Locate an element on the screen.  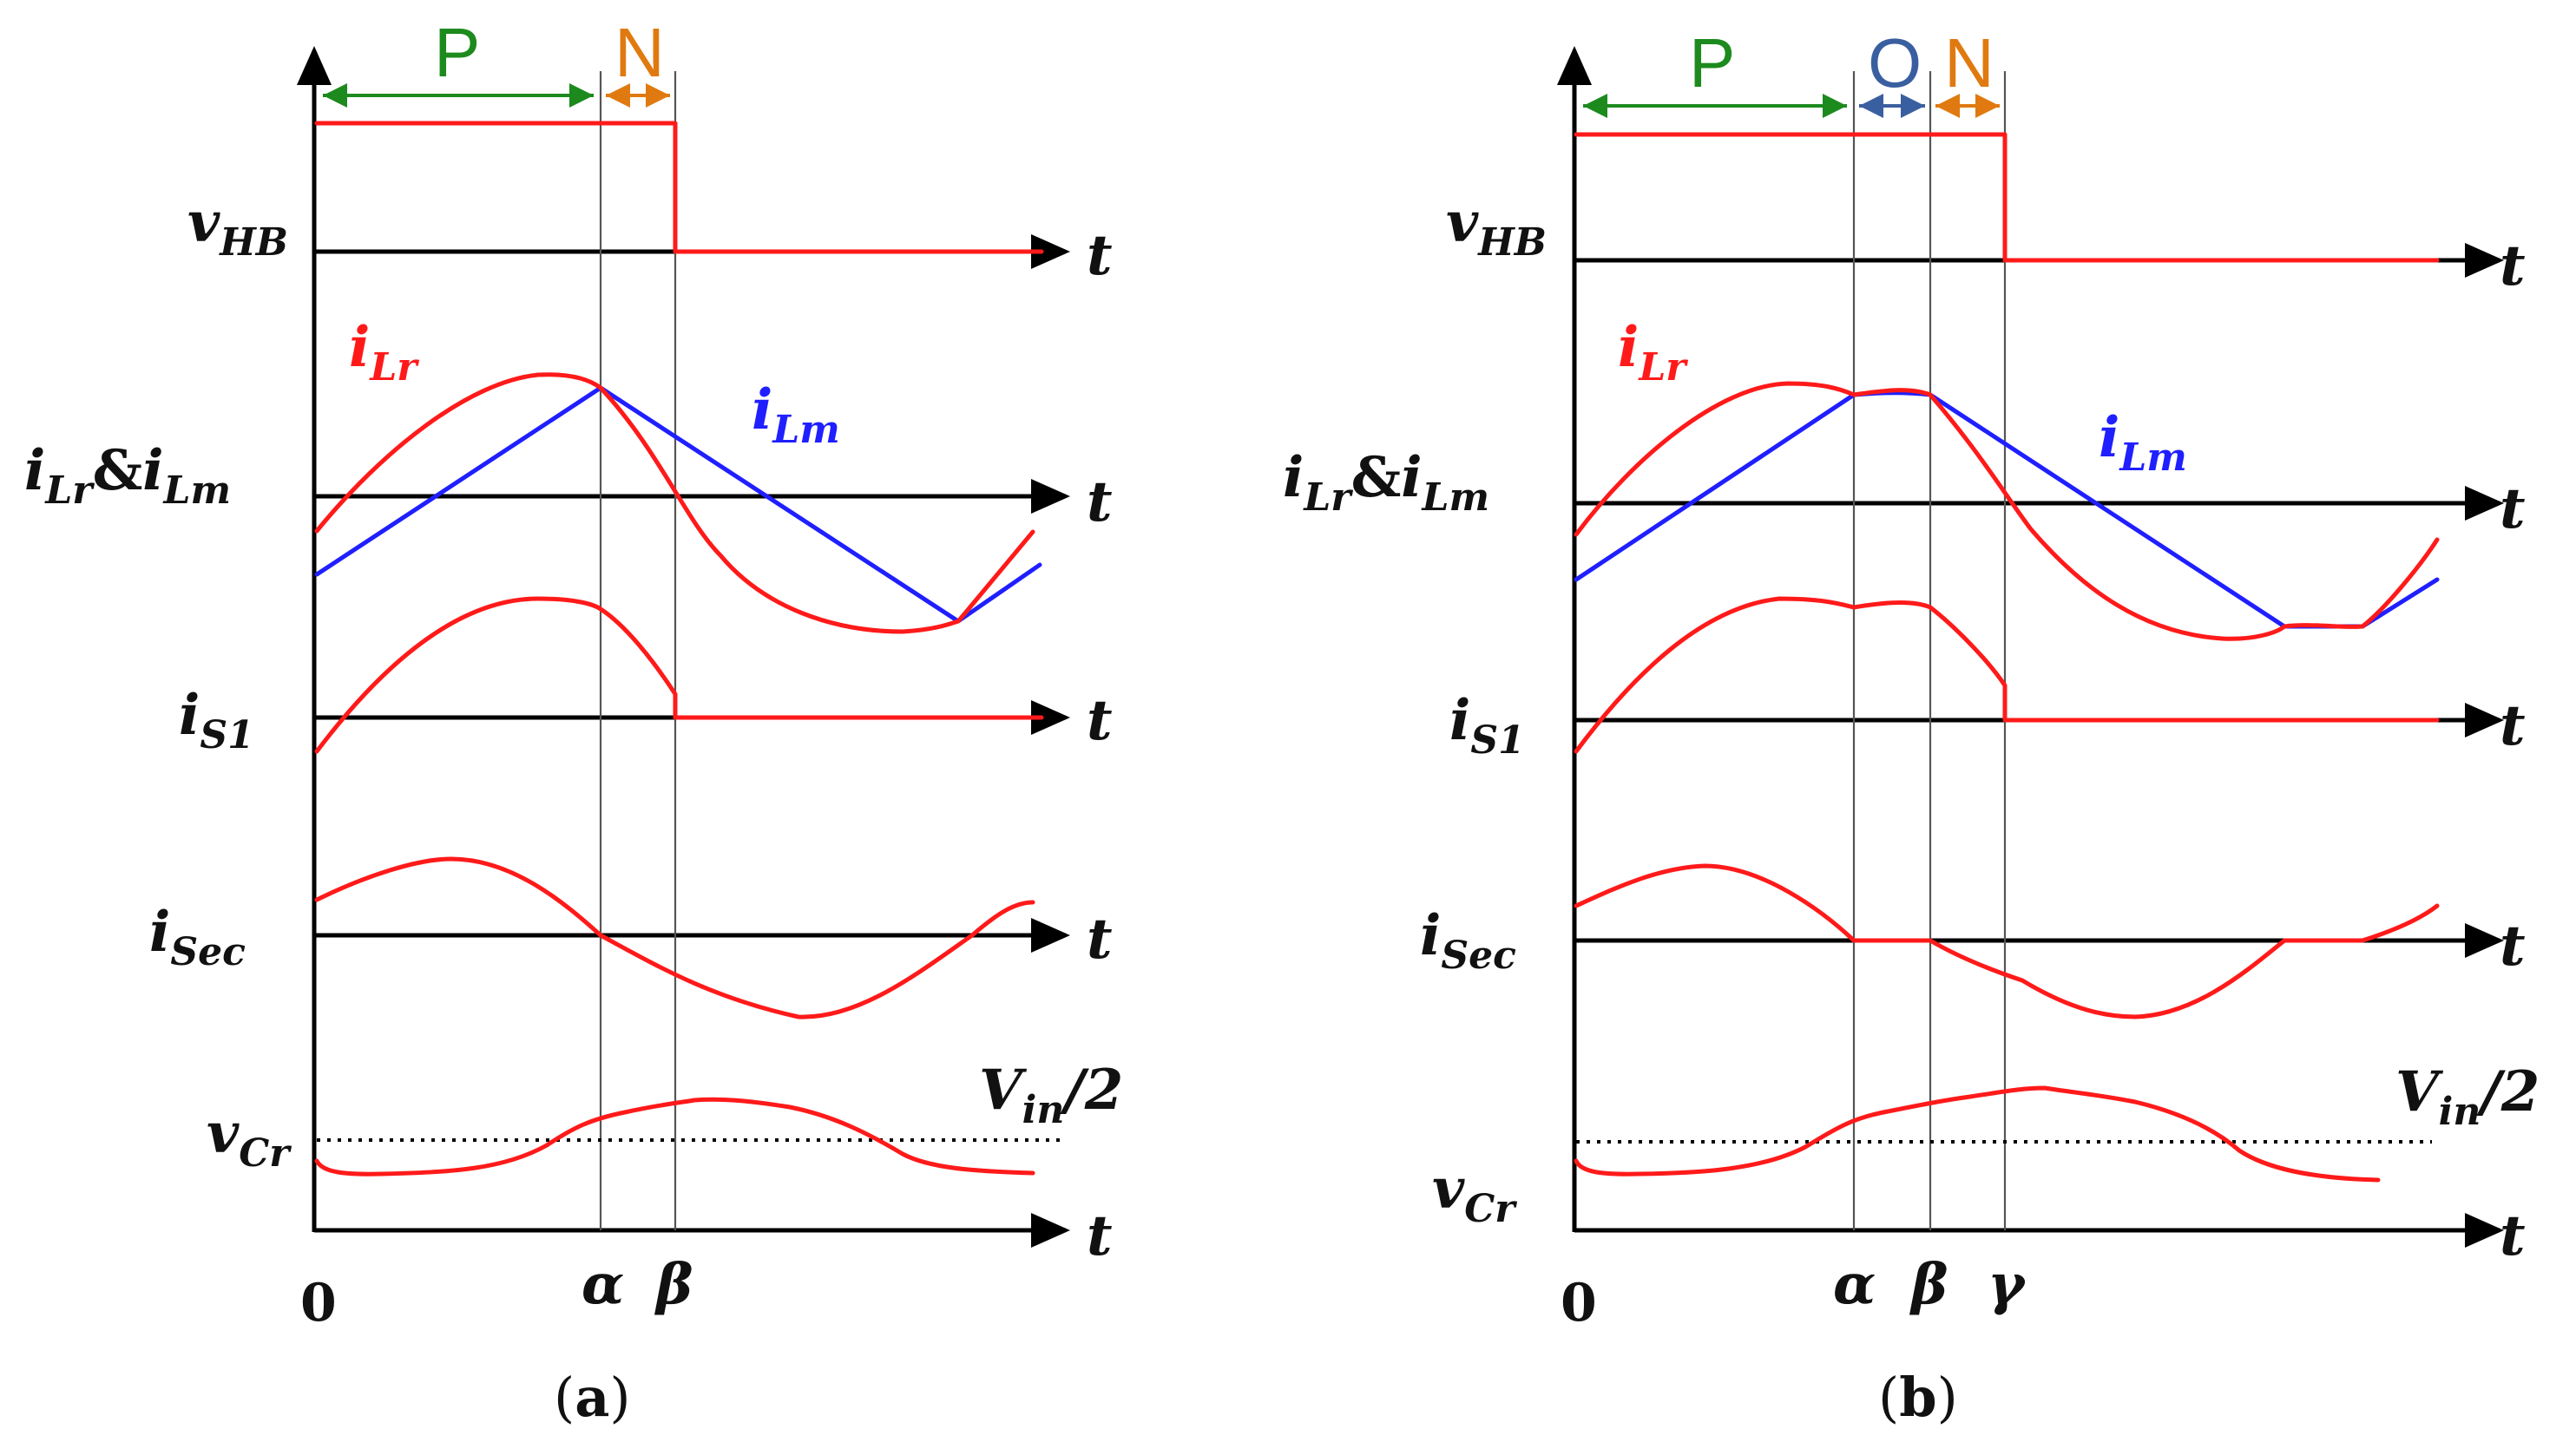
panel-b-vhb-main: v is located at coordinates (1462, 222).